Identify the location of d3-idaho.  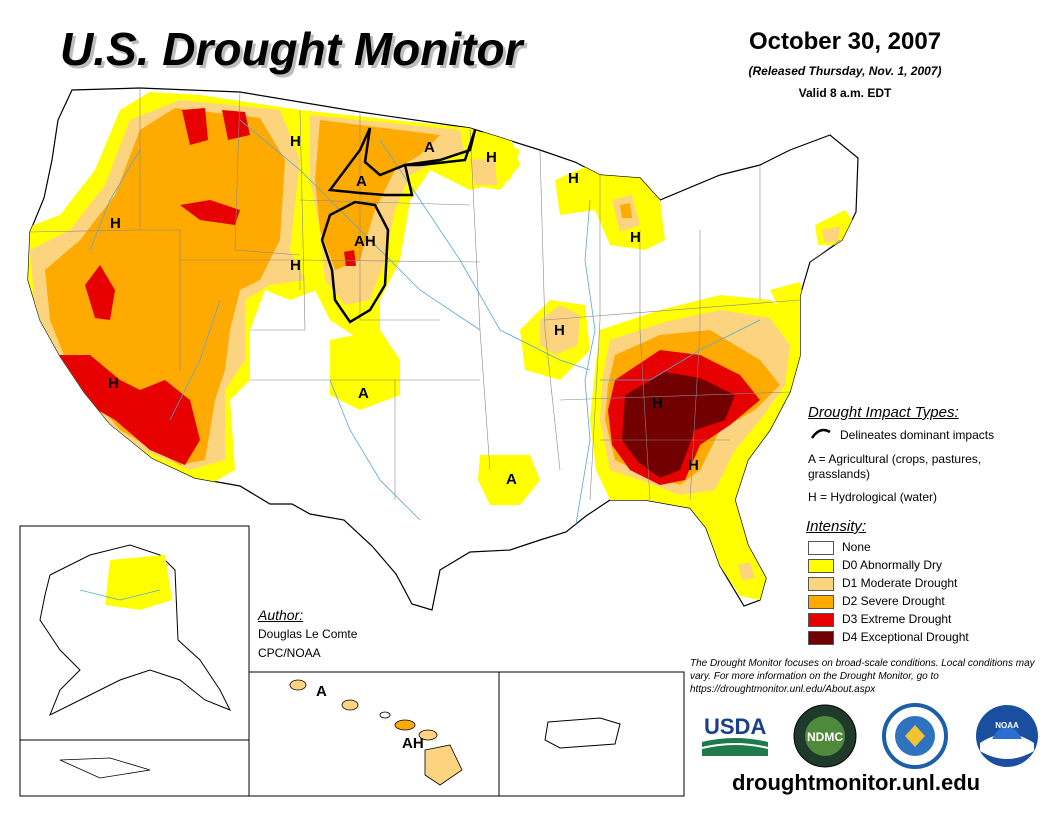
(210, 212).